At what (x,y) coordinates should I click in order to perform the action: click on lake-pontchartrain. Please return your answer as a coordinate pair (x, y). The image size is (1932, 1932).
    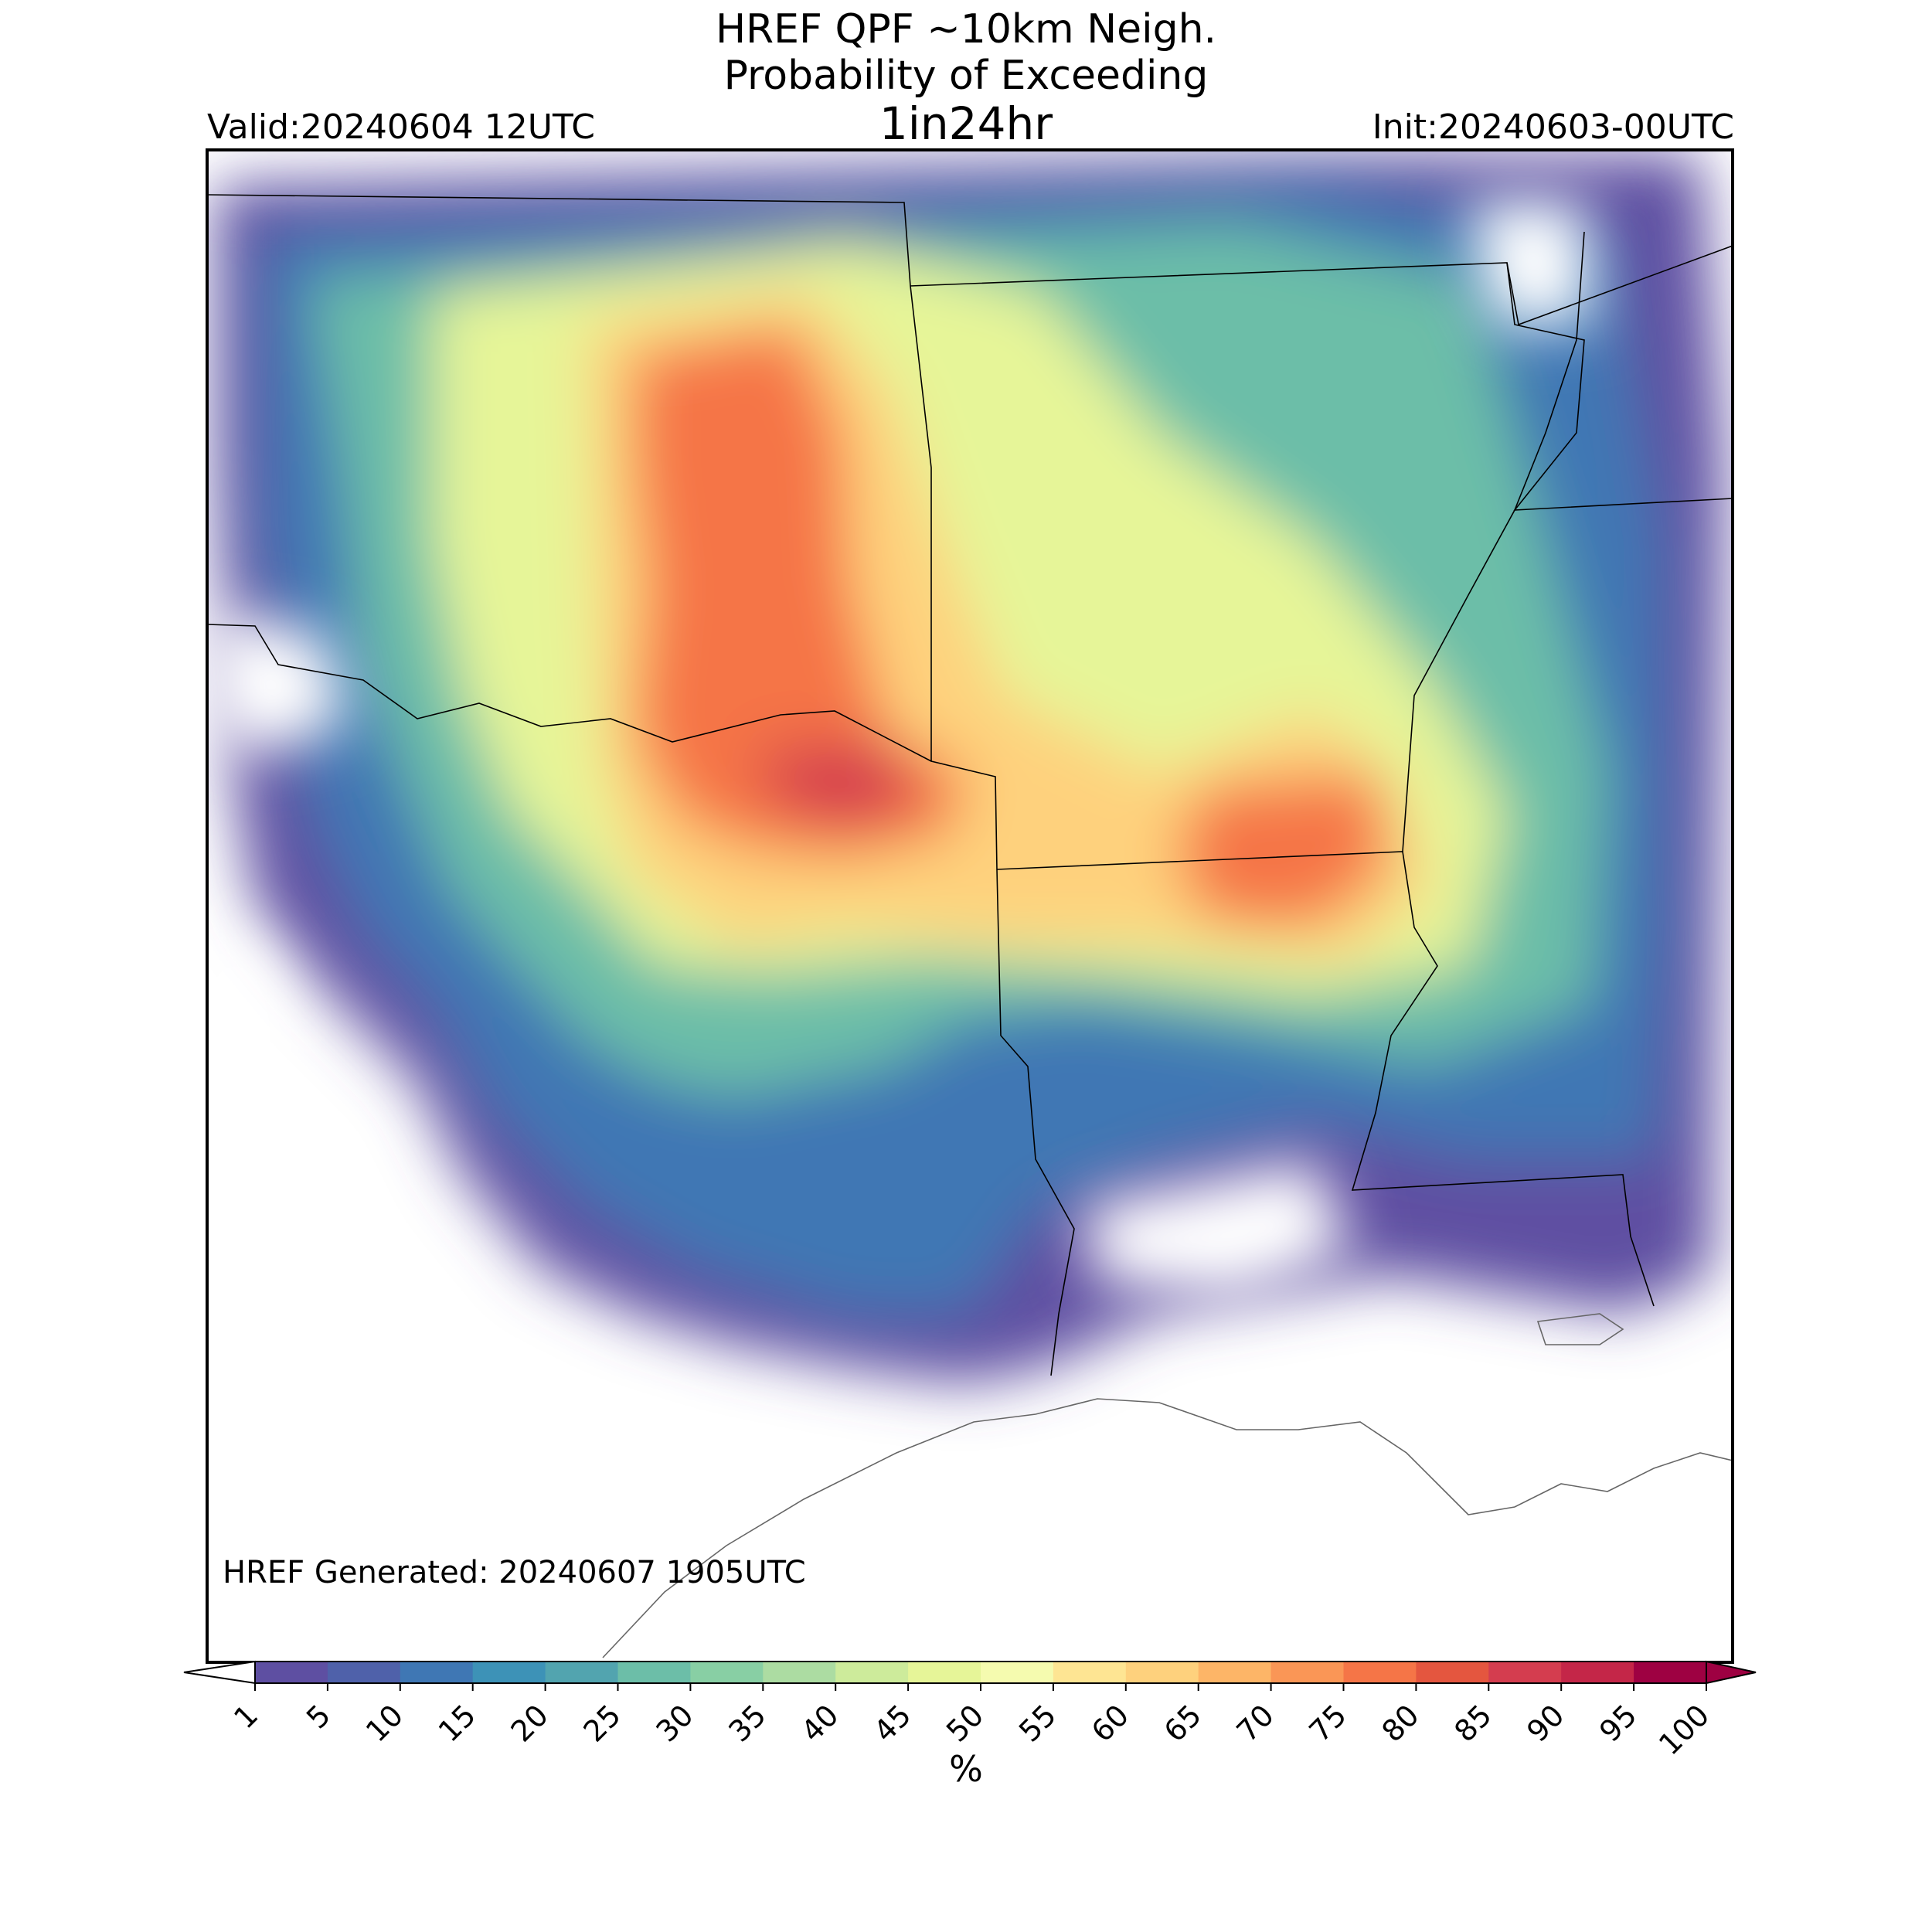
    Looking at the image, I should click on (1580, 1329).